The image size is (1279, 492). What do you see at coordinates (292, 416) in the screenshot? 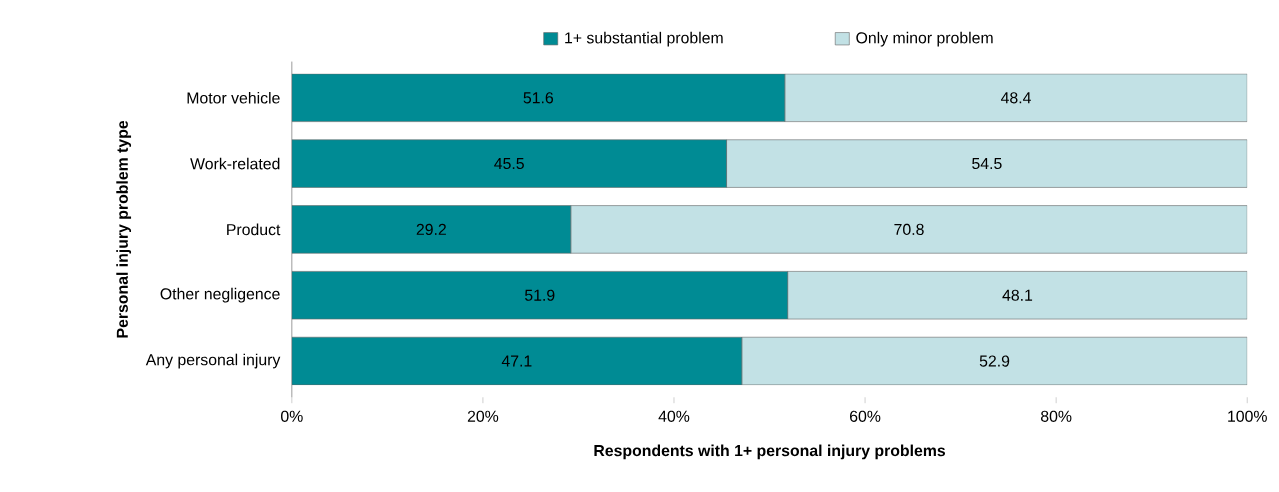
I see `x-tick-label: 0%` at bounding box center [292, 416].